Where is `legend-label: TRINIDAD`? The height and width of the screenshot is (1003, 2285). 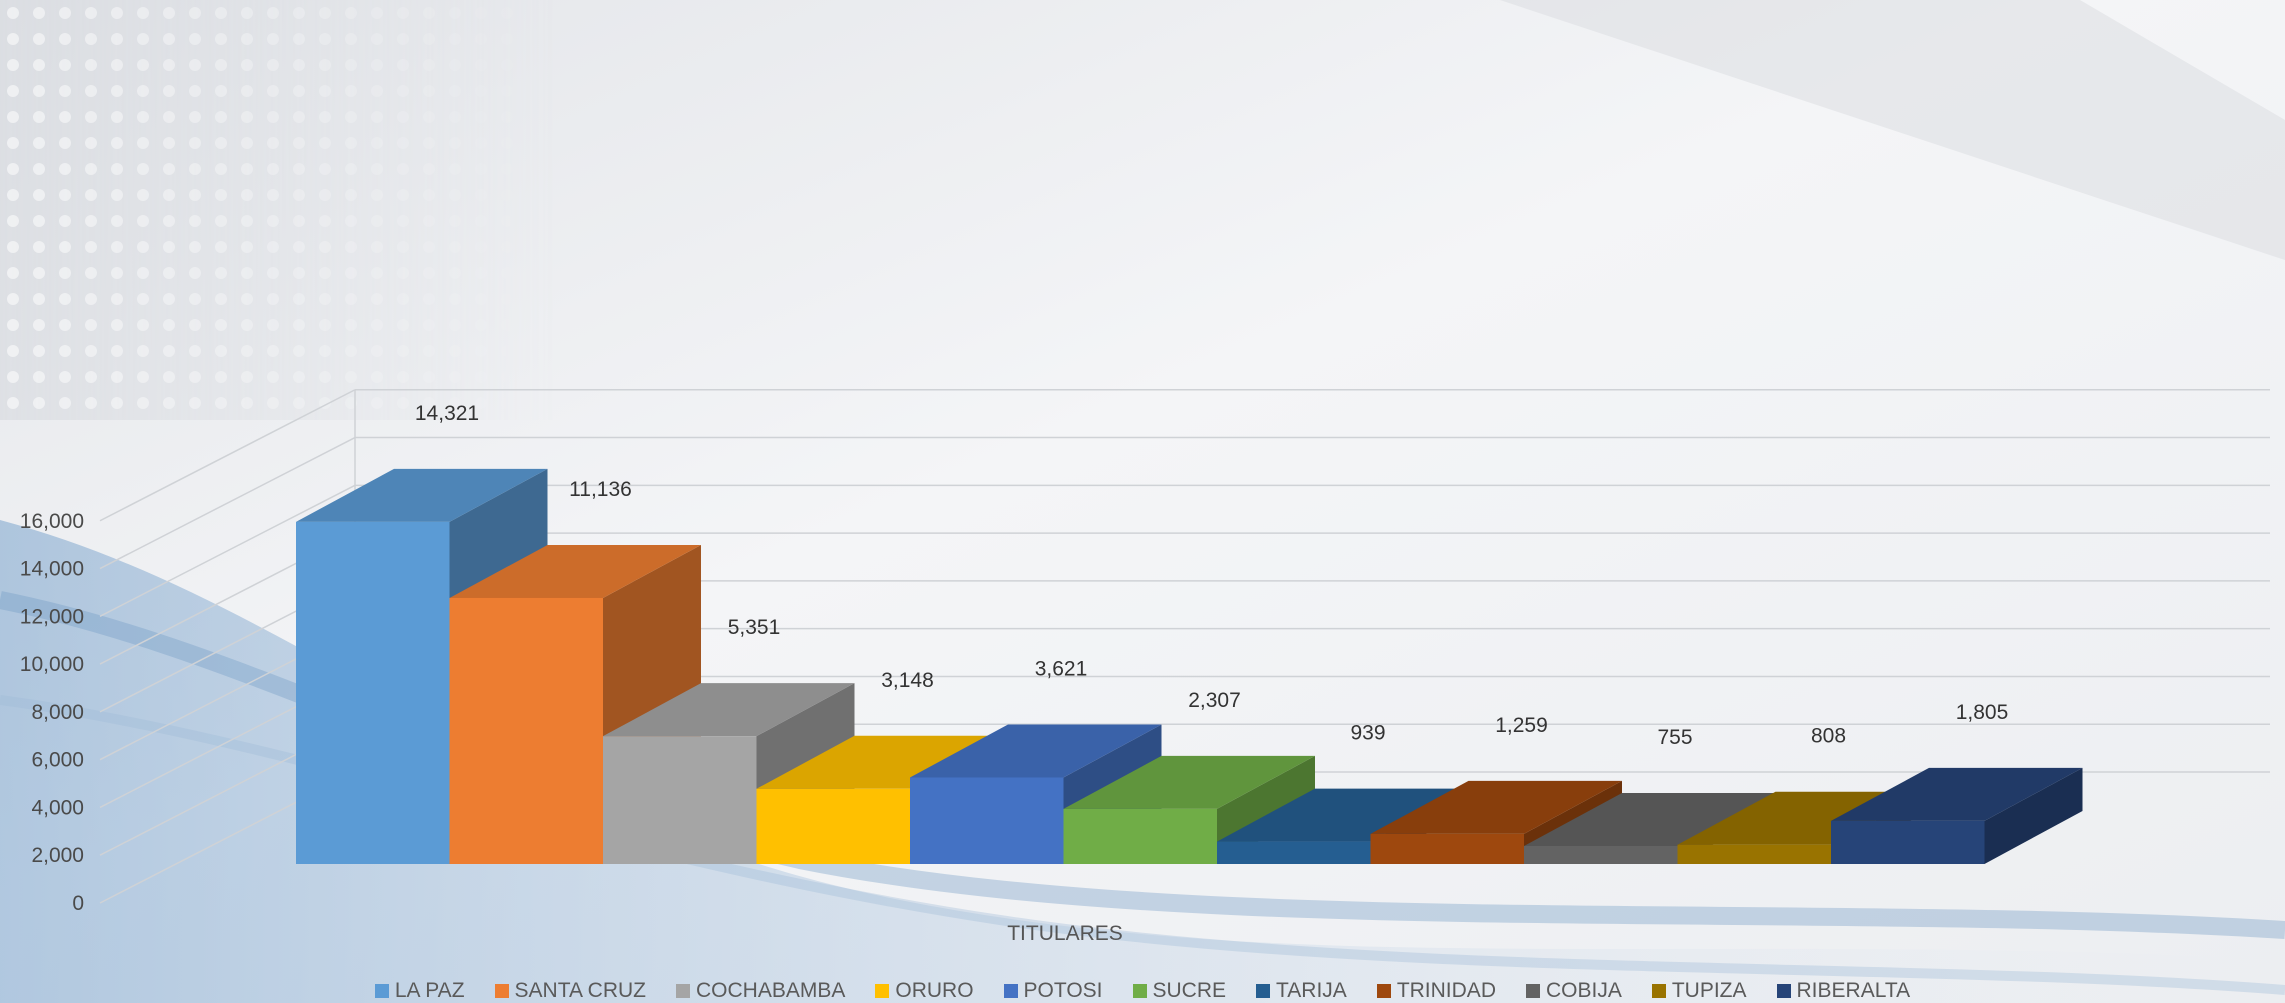
legend-label: TRINIDAD is located at coordinates (1446, 990).